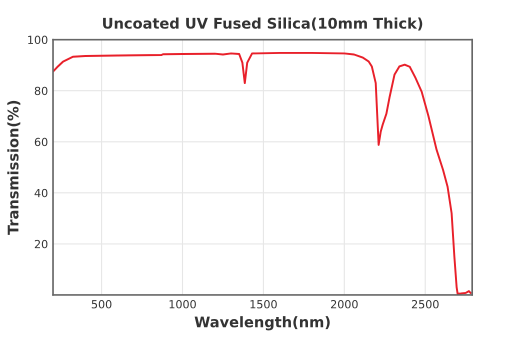 Image resolution: width=505 pixels, height=345 pixels. I want to click on chart-title: Uncoated UV Fused Silica(10mm Thick), so click(262, 23).